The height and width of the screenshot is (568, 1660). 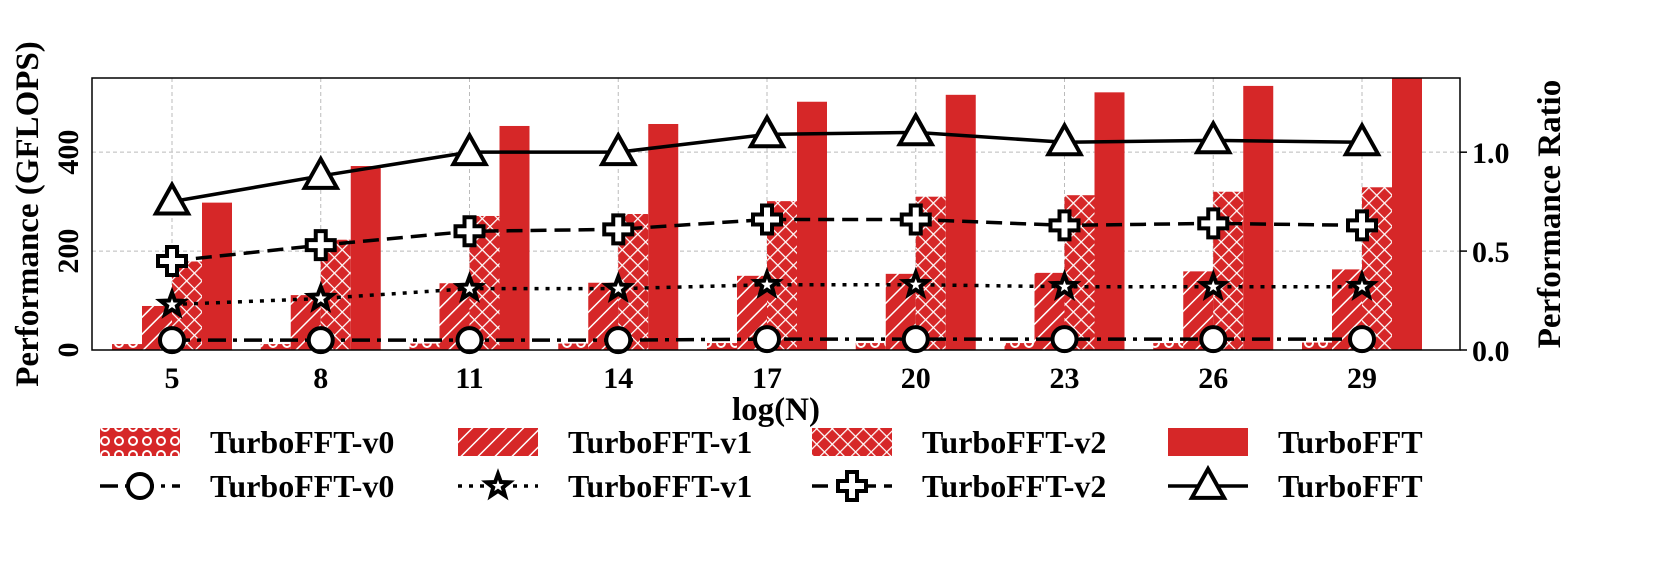 I want to click on y2-tick-label: 1.0, so click(x=1491, y=153).